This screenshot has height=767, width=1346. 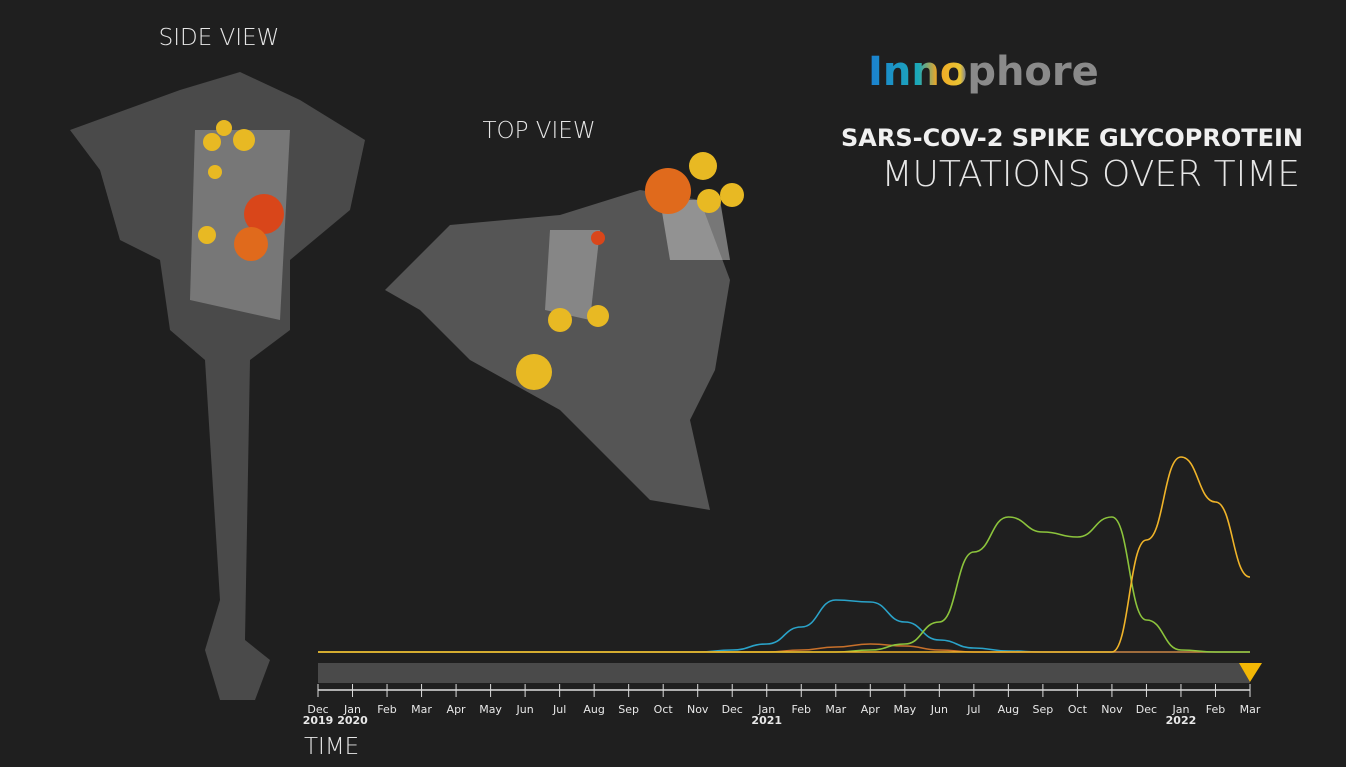 I want to click on title: SARS-COV-2 SPIKE GLYCOPROTEIN, so click(x=1072, y=138).